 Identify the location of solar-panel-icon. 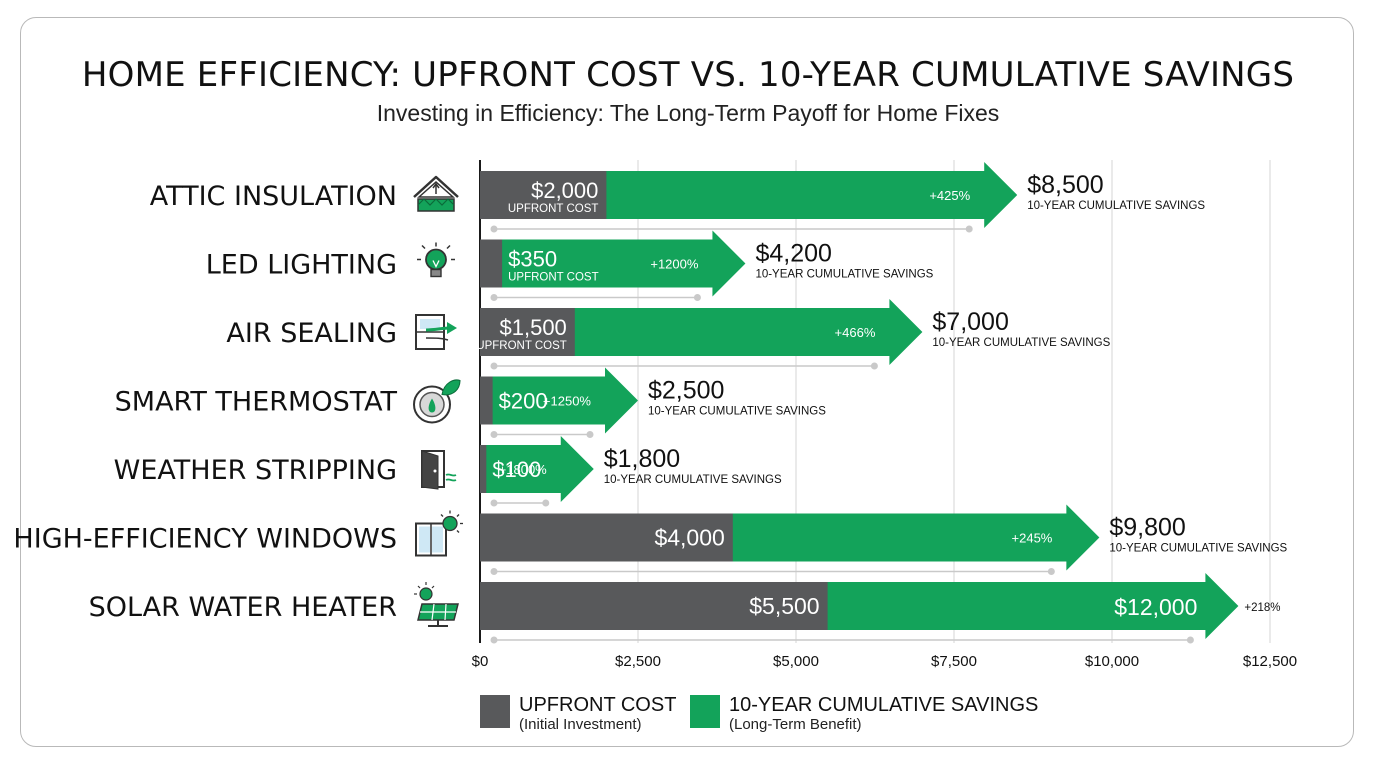
(436, 604).